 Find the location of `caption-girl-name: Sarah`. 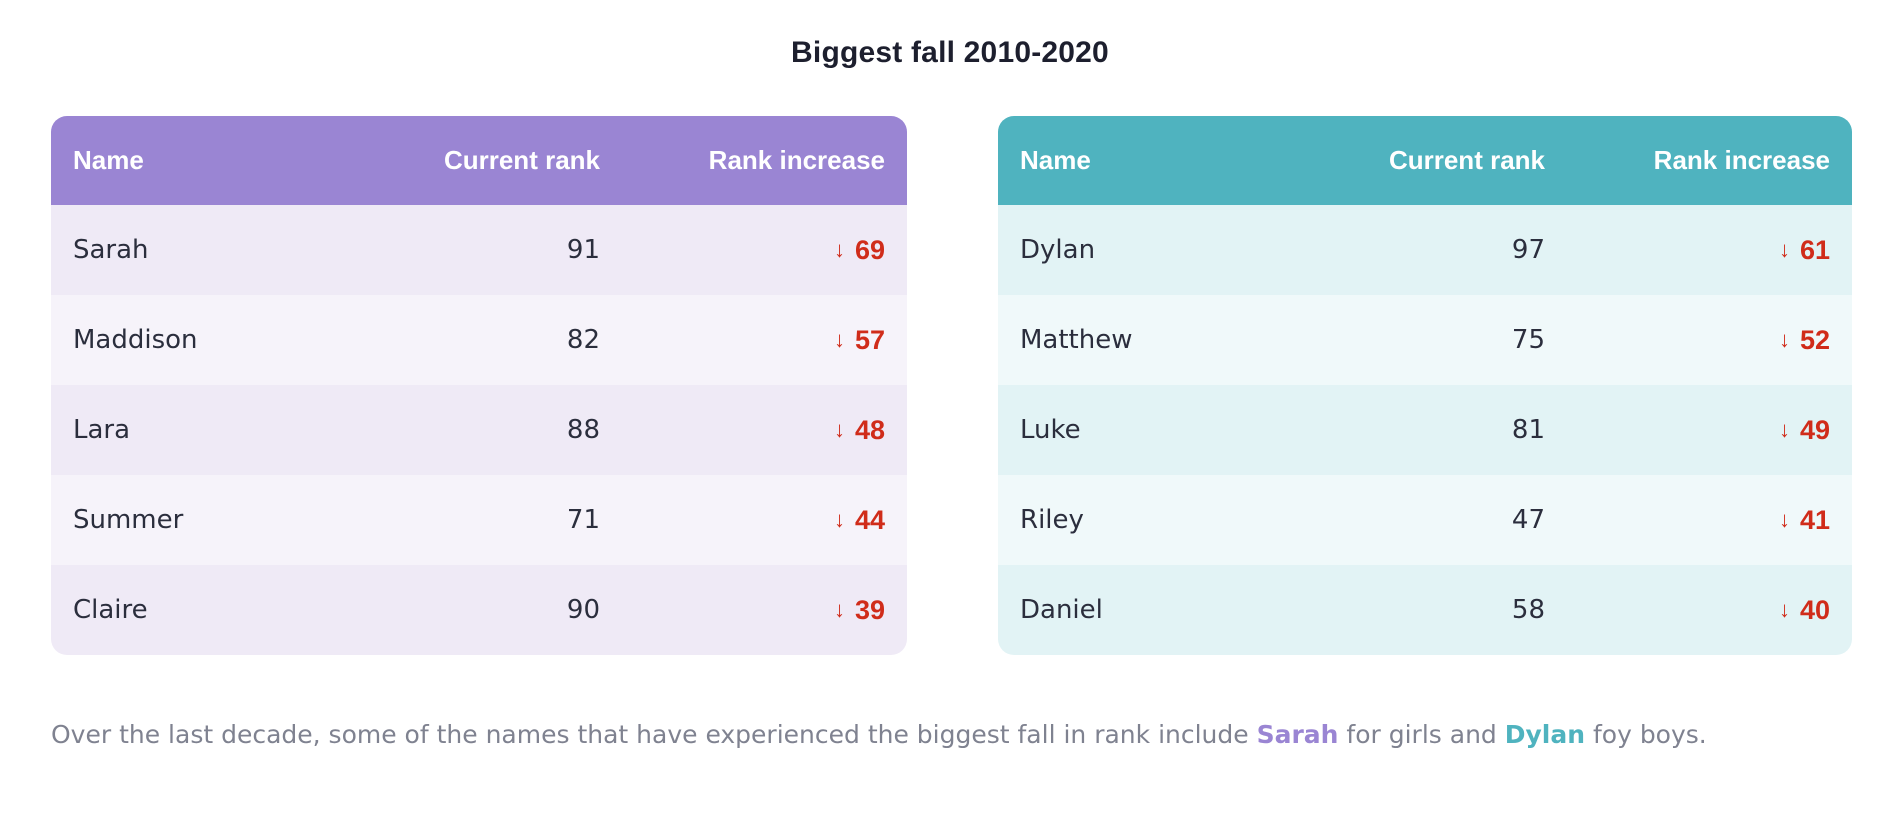

caption-girl-name: Sarah is located at coordinates (1297, 734).